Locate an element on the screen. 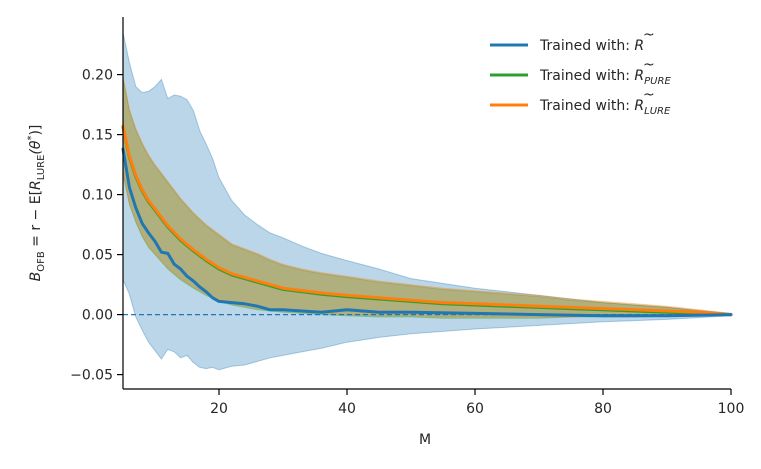 The width and height of the screenshot is (761, 469). legend-tilde-2: ~ is located at coordinates (649, 65).